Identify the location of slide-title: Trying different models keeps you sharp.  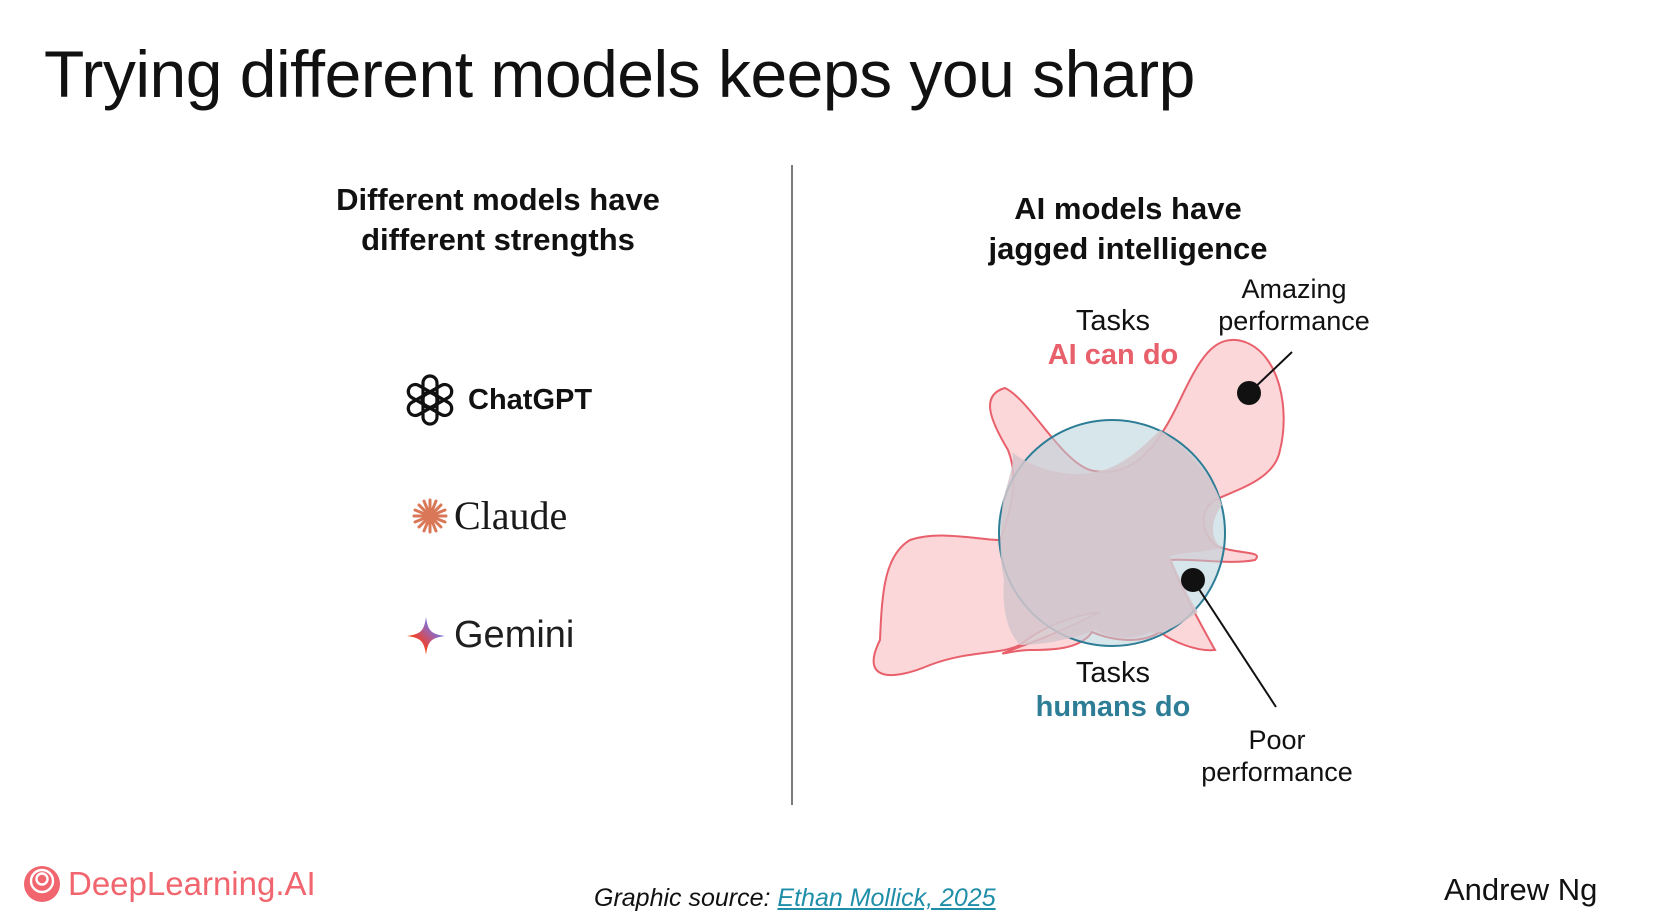
(619, 74).